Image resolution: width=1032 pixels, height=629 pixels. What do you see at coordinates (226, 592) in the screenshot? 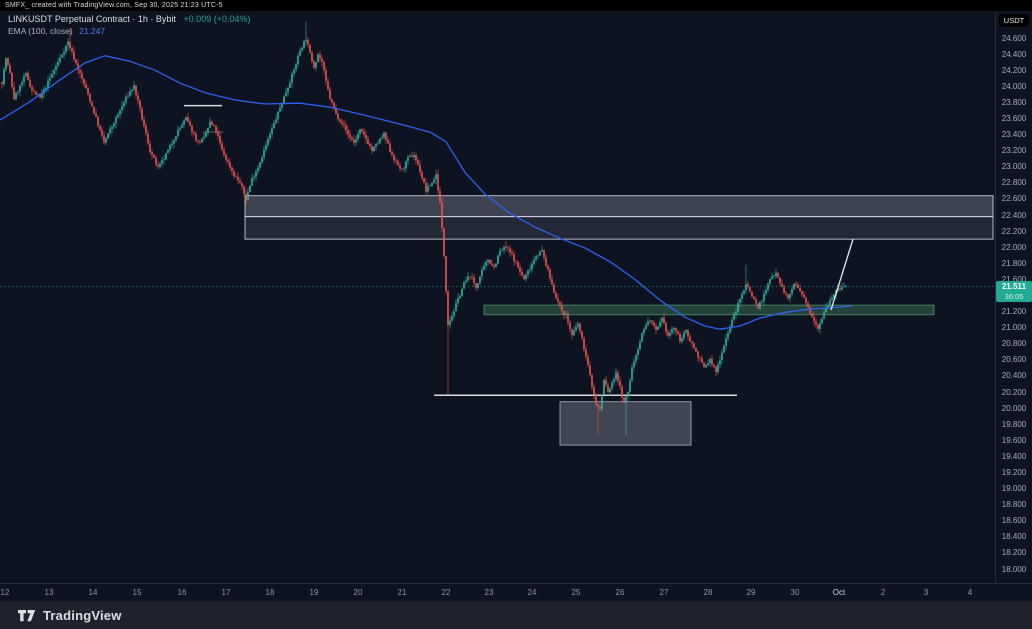
I see `time-tick-label: 17` at bounding box center [226, 592].